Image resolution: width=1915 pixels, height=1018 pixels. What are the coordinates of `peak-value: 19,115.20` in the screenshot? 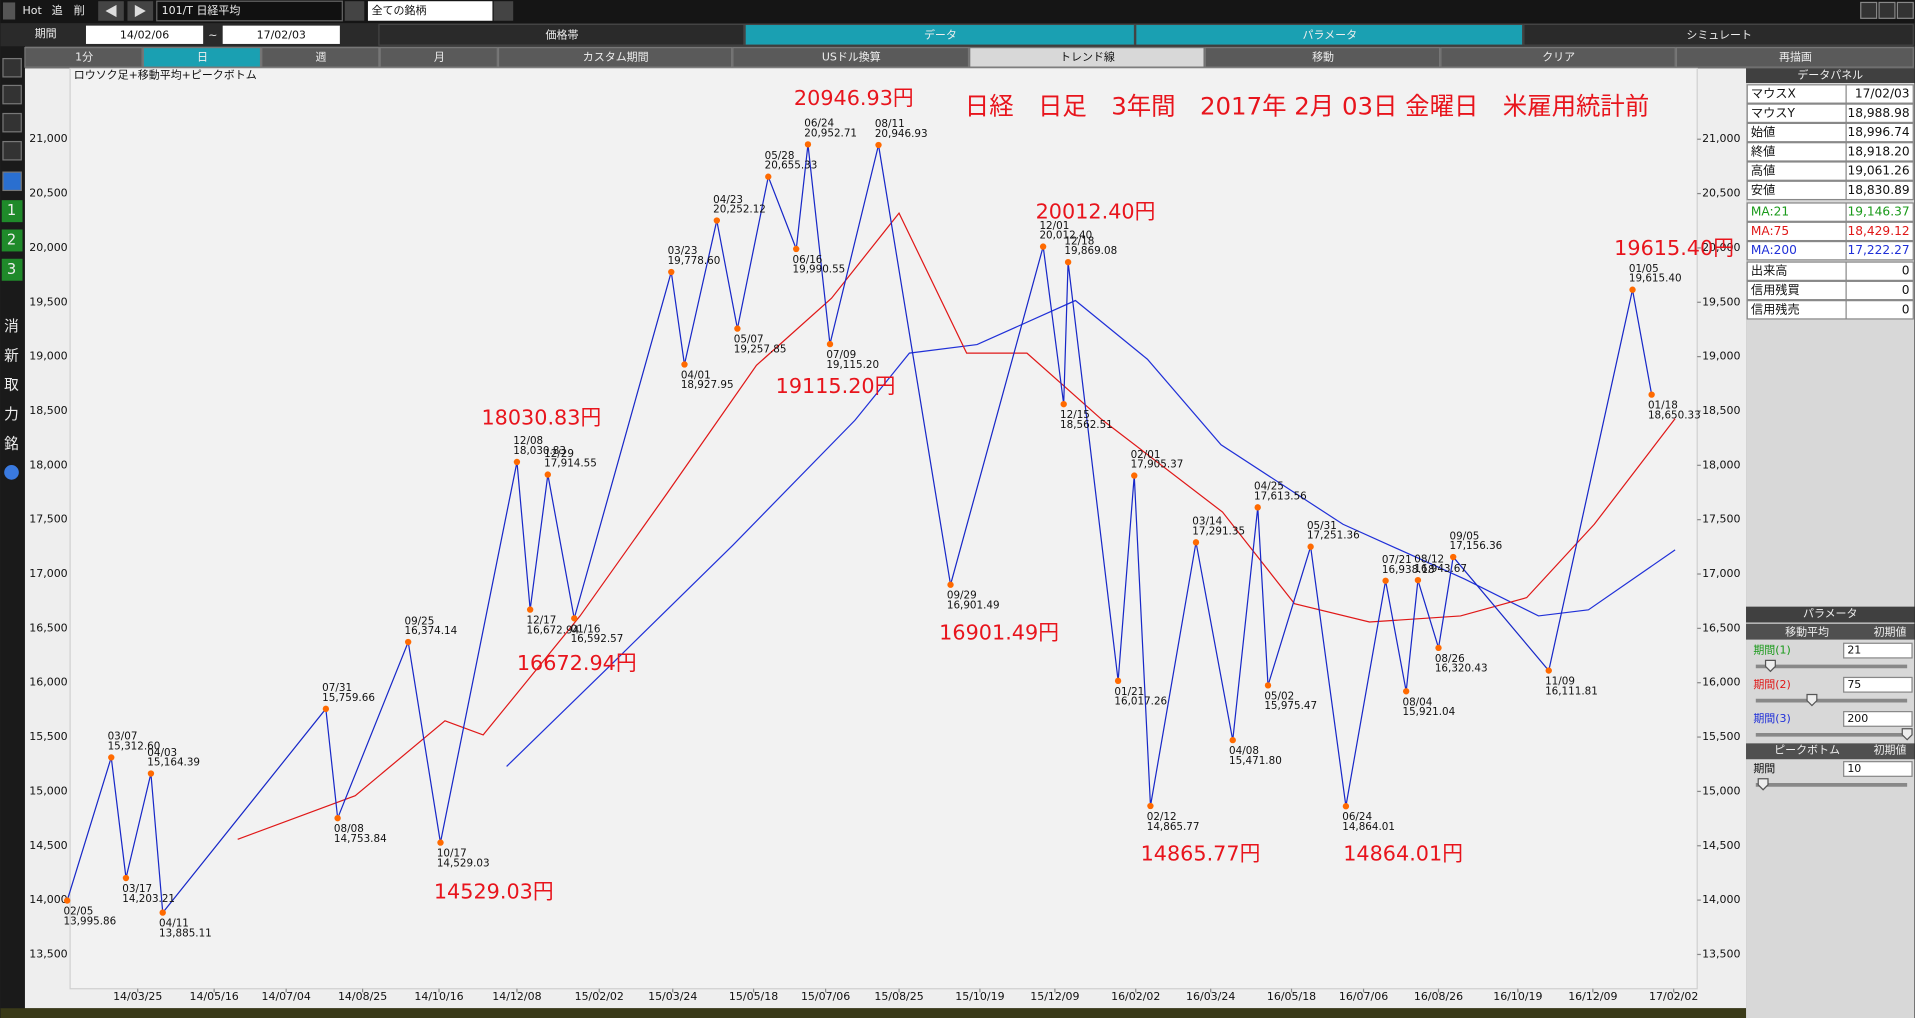 It's located at (852, 365).